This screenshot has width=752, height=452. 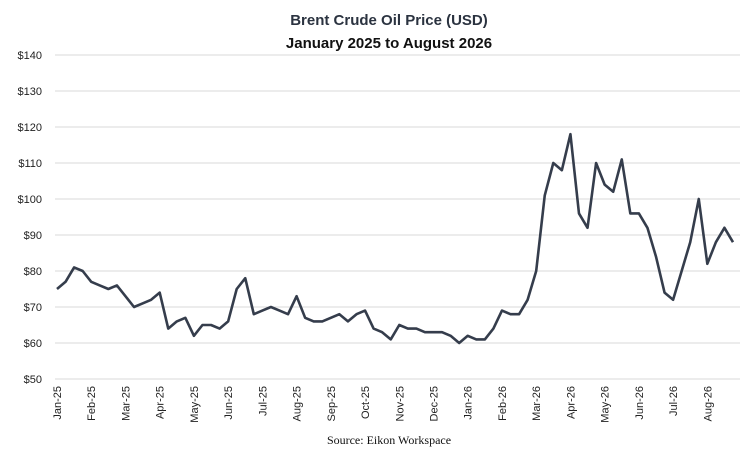 What do you see at coordinates (30, 128) in the screenshot?
I see `y-tick-label: $120` at bounding box center [30, 128].